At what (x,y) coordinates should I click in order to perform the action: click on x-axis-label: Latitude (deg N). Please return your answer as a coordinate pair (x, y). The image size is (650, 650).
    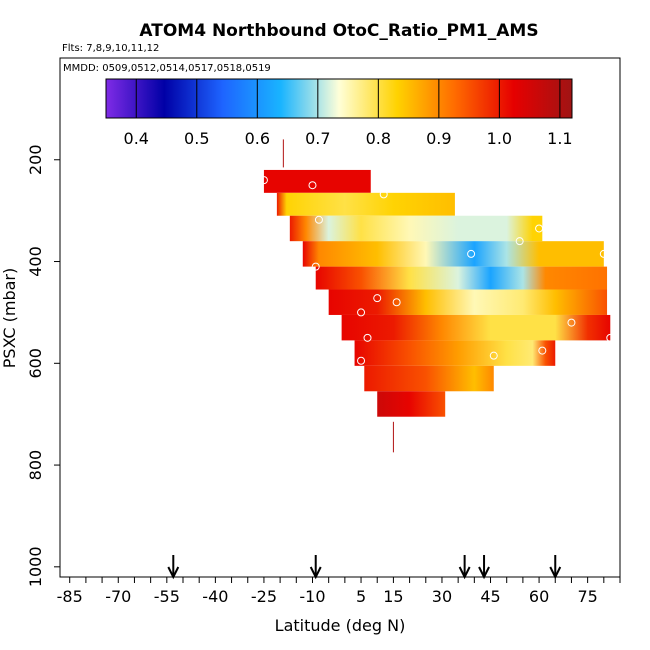
    Looking at the image, I should click on (340, 625).